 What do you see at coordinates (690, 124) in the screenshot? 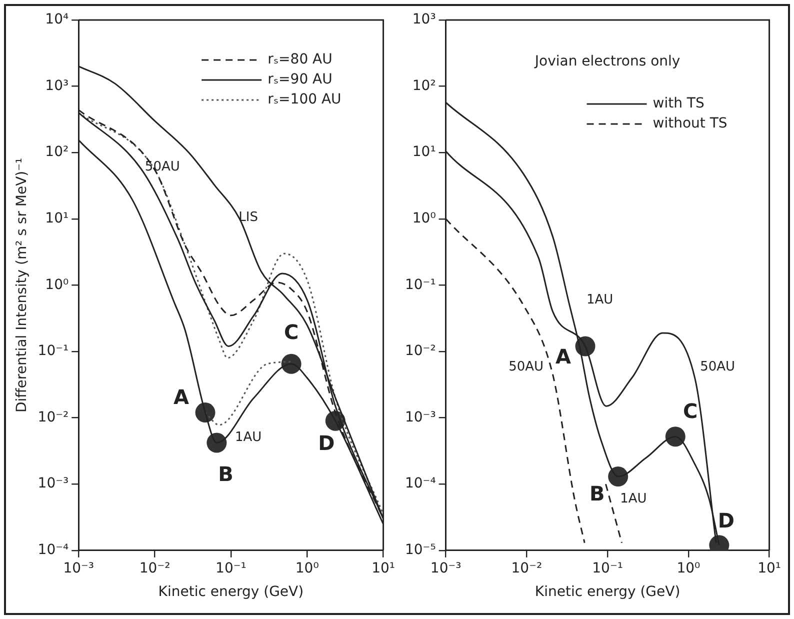
I see `legend-label: without TS` at bounding box center [690, 124].